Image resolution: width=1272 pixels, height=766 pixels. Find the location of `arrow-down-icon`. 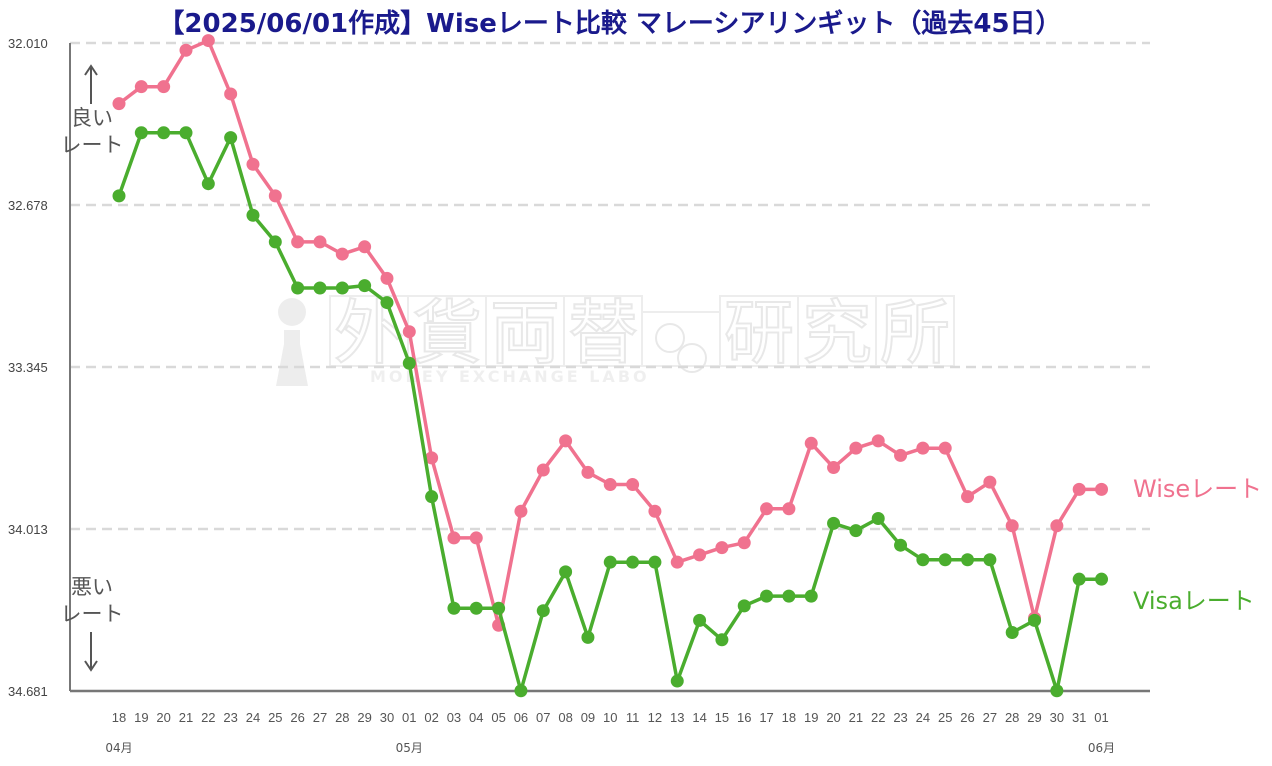

arrow-down-icon is located at coordinates (91, 666).